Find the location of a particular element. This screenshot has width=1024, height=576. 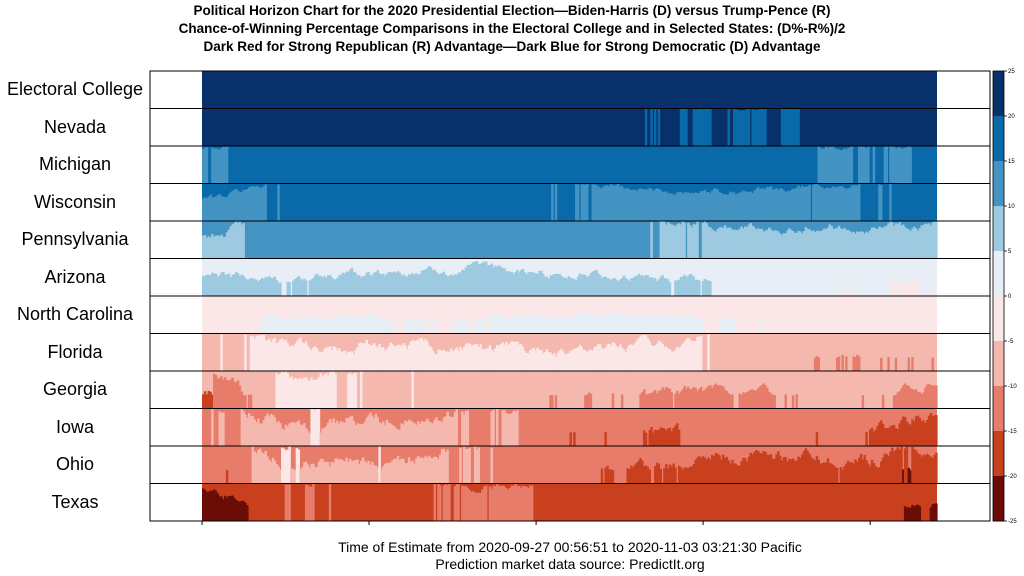

horizon-row-fill is located at coordinates (569, 502).